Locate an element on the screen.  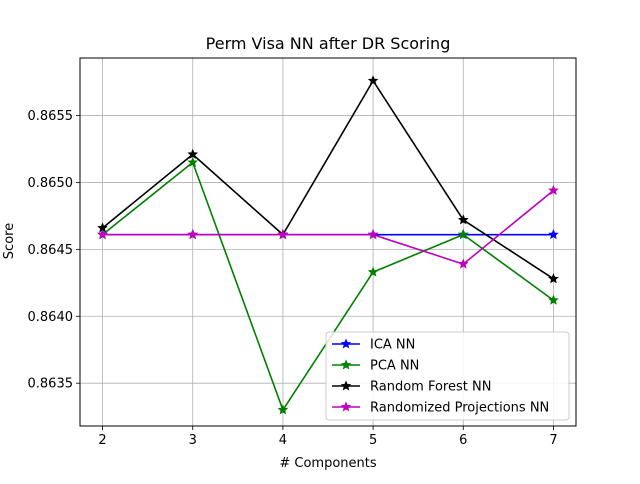
legend-label: Randomized Projections NN is located at coordinates (459, 408).